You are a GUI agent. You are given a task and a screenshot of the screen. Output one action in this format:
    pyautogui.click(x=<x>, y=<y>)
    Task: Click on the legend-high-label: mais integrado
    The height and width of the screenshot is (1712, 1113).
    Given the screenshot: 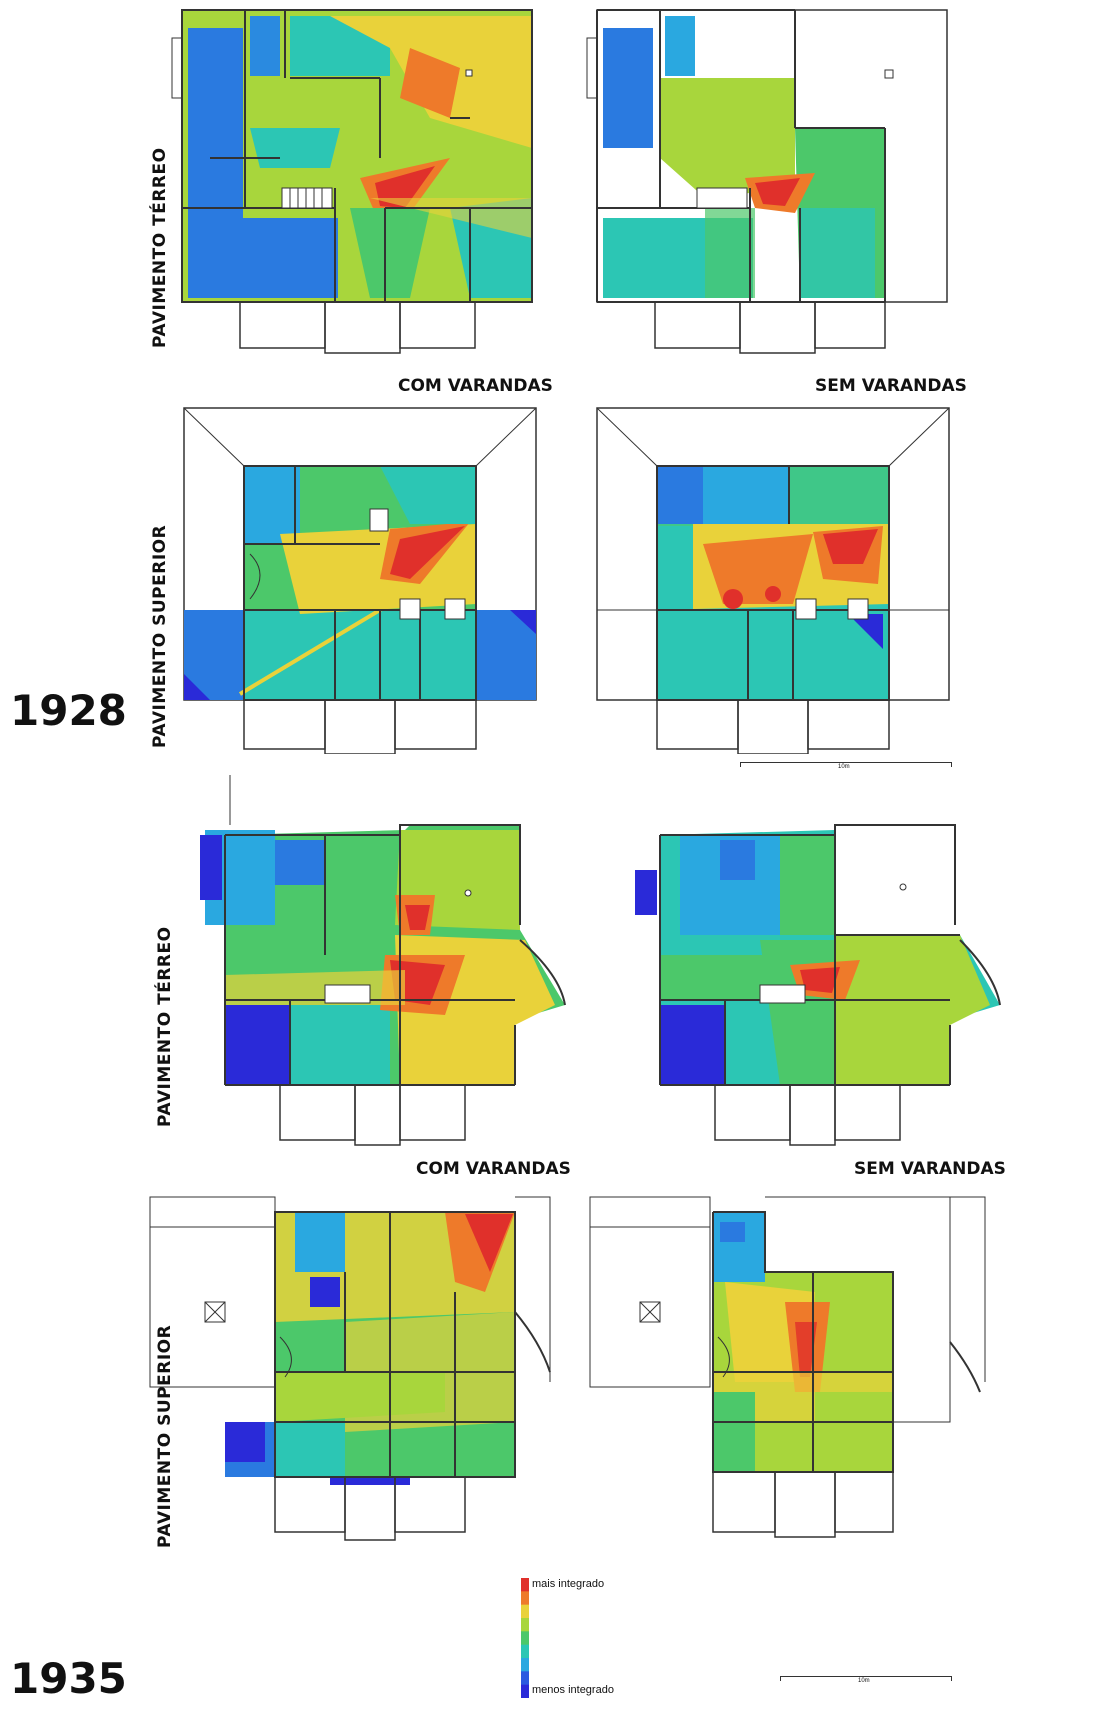 What is the action you would take?
    pyautogui.click(x=568, y=1584)
    